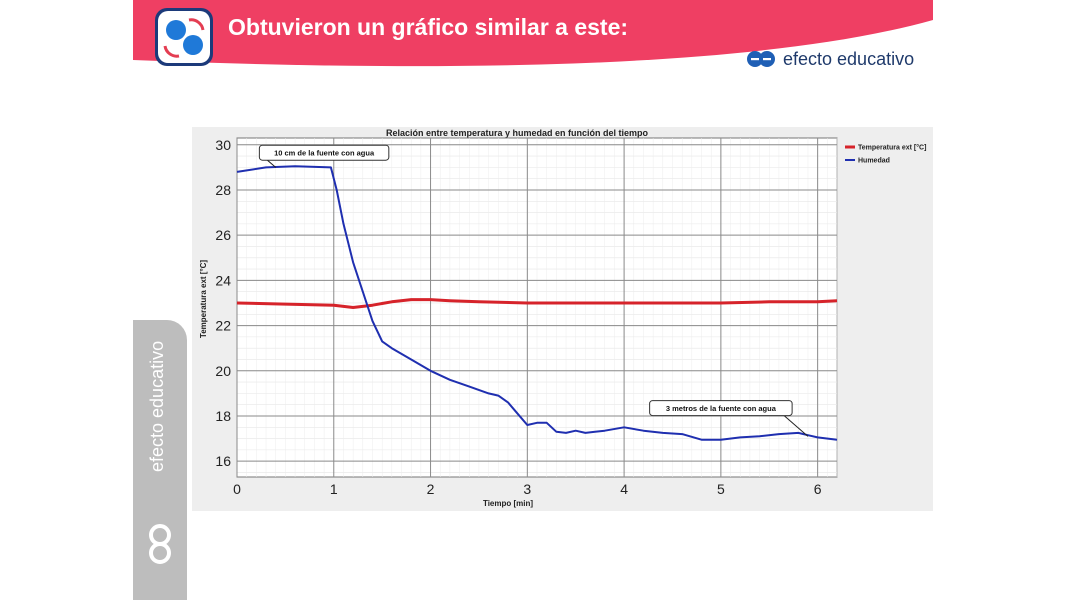 The height and width of the screenshot is (600, 1067). I want to click on title-banner, so click(533, 33).